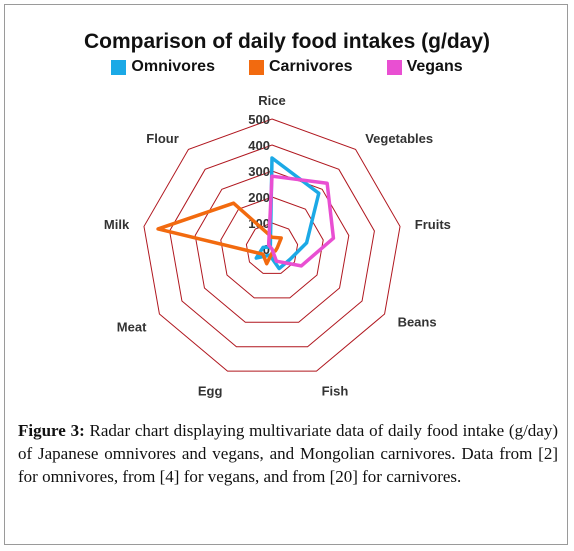 This screenshot has width=574, height=551. Describe the element at coordinates (310, 66) in the screenshot. I see `legend-label-carnivores: Carnivores` at that location.